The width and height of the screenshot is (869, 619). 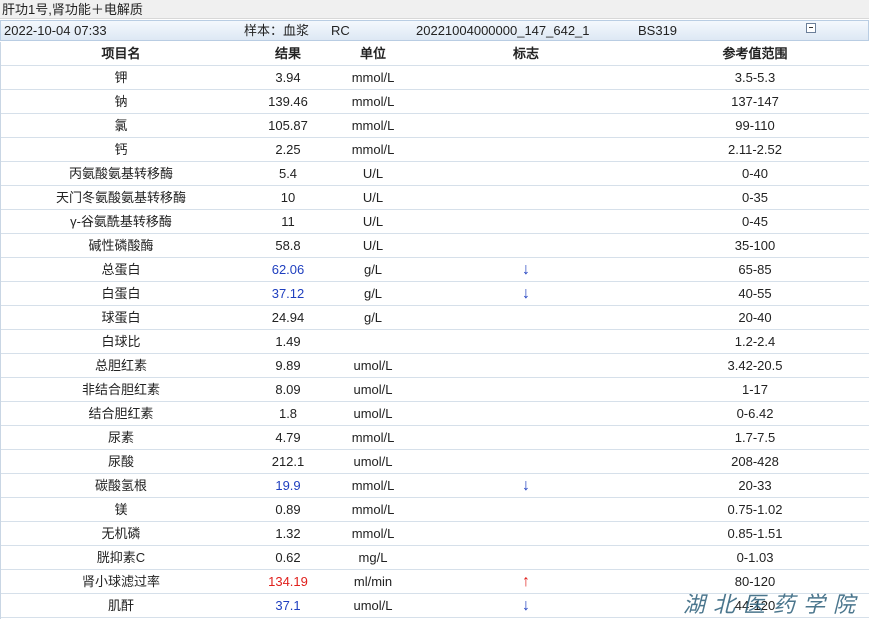 I want to click on cell-range: 0.75-1.02, so click(x=755, y=509).